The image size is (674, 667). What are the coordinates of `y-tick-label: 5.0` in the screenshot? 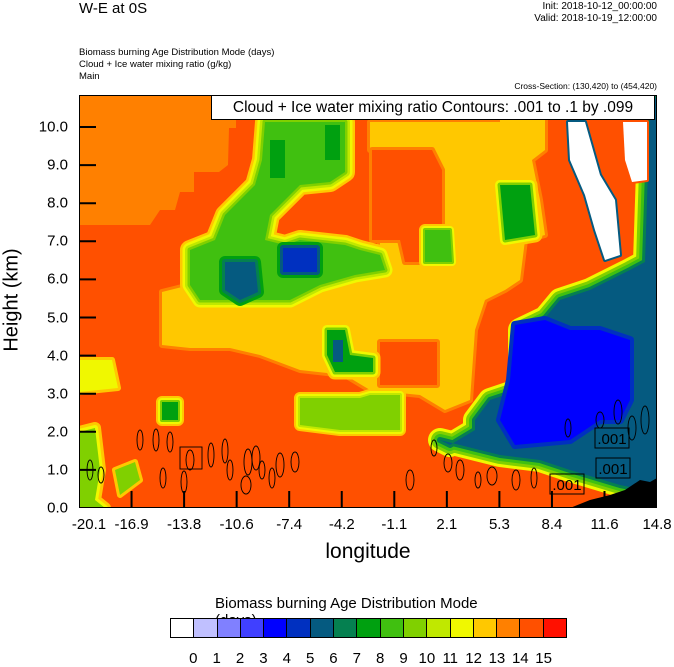 It's located at (57, 317).